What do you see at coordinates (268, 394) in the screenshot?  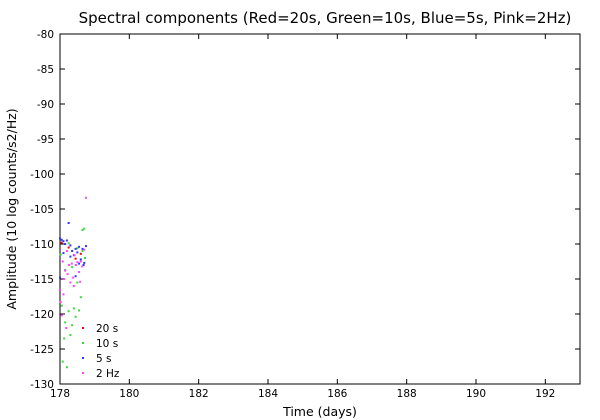 I see `x-tick-label: 184` at bounding box center [268, 394].